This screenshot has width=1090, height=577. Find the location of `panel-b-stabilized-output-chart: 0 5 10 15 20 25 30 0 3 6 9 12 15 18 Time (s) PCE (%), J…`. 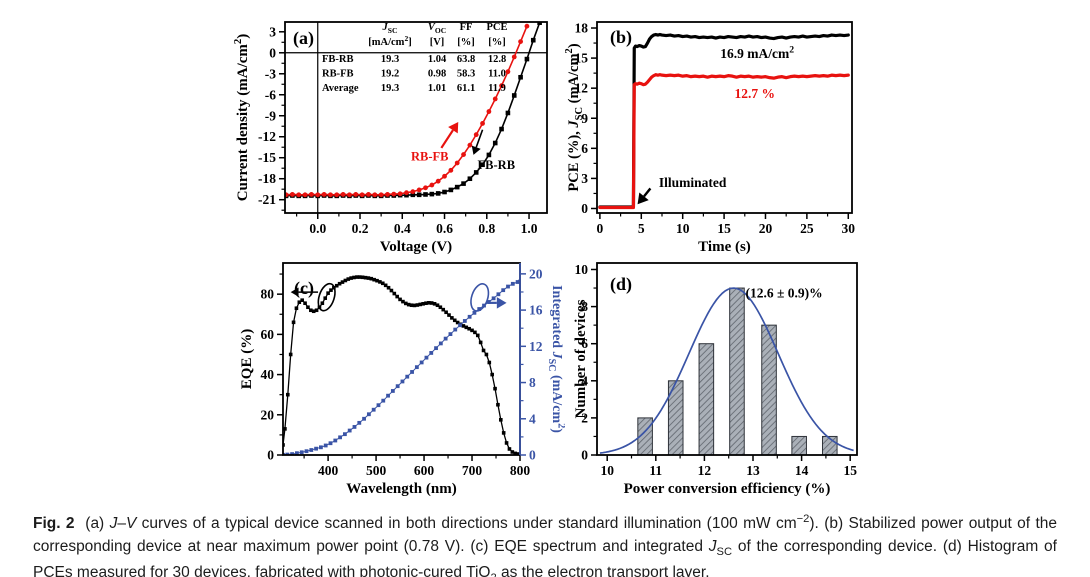

panel-b-stabilized-output-chart: 0 5 10 15 20 25 30 0 3 6 9 12 15 18 Time (s) PCE (%), J… is located at coordinates (710, 138).